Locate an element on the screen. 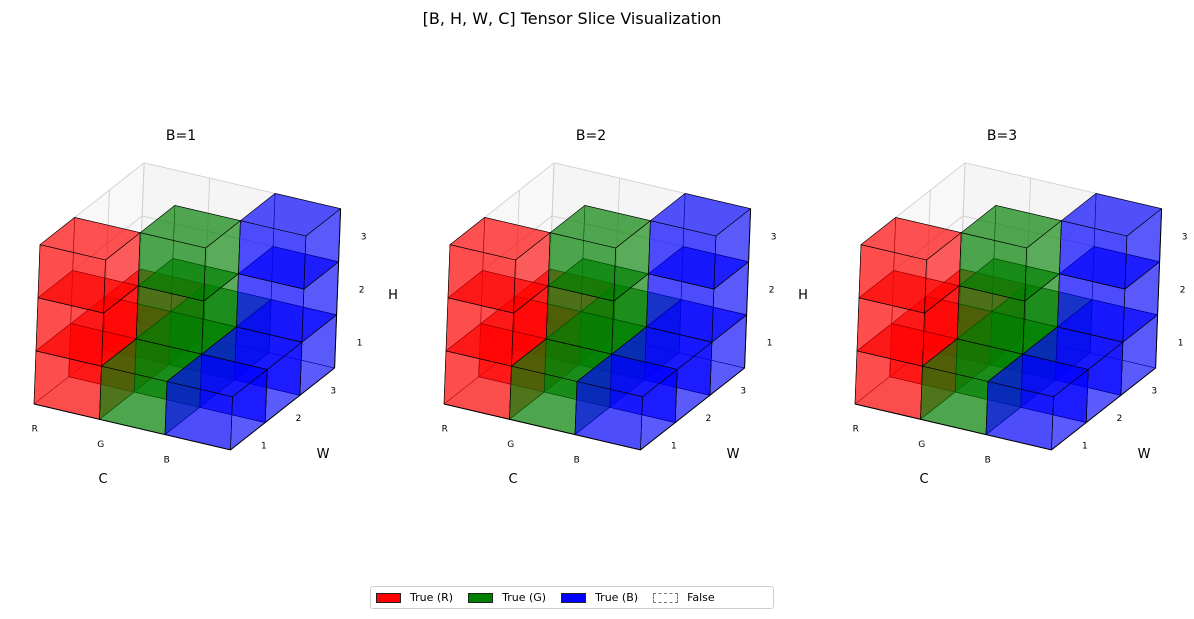 This screenshot has height=619, width=1194. panel-title: B=1 is located at coordinates (181, 136).